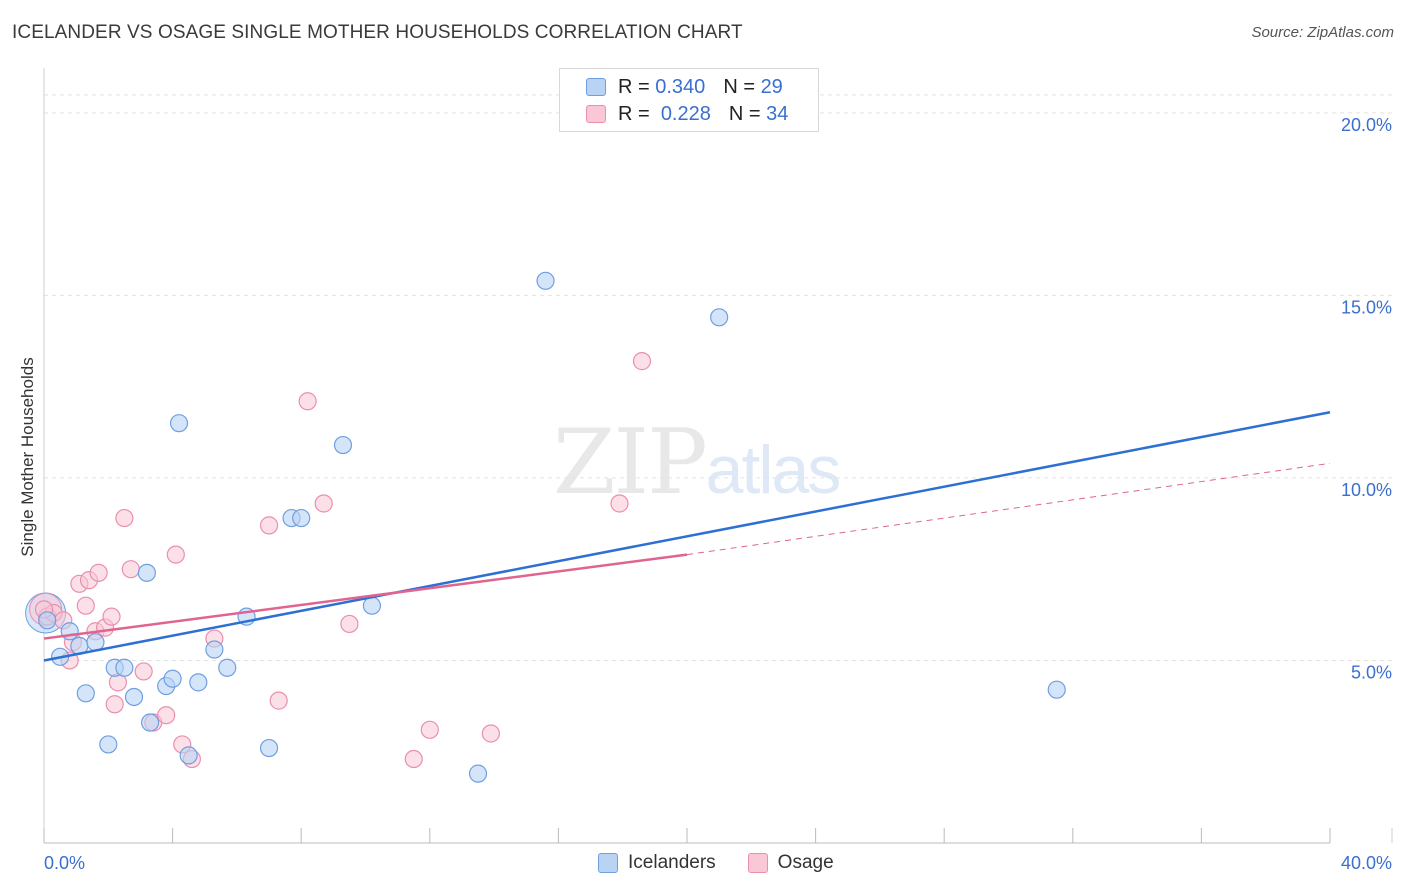  What do you see at coordinates (608, 863) in the screenshot?
I see `icelanders-legend-swatch` at bounding box center [608, 863].